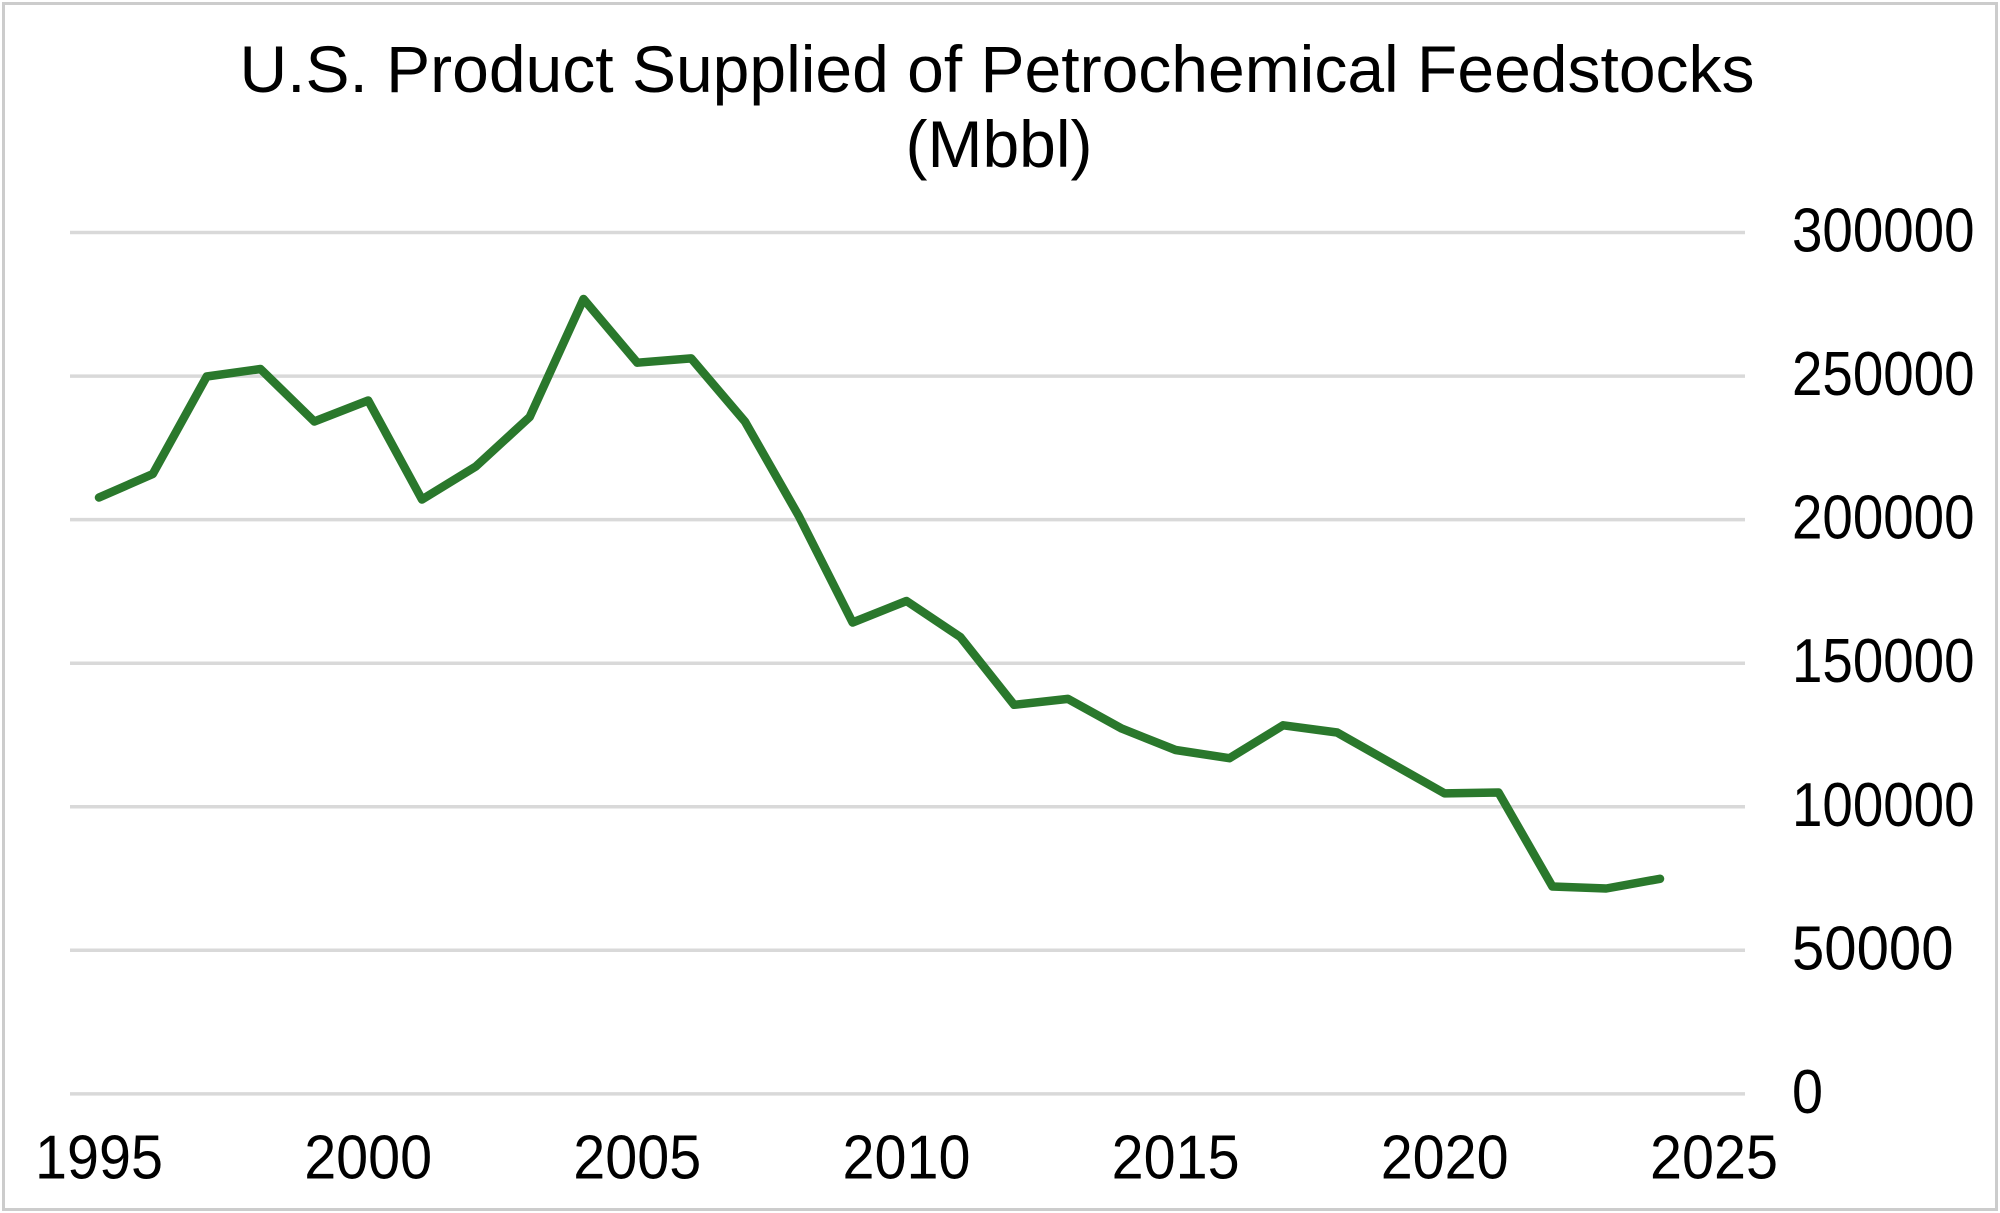 Image resolution: width=2000 pixels, height=1213 pixels. I want to click on svg-text: 300000, so click(1883, 231).